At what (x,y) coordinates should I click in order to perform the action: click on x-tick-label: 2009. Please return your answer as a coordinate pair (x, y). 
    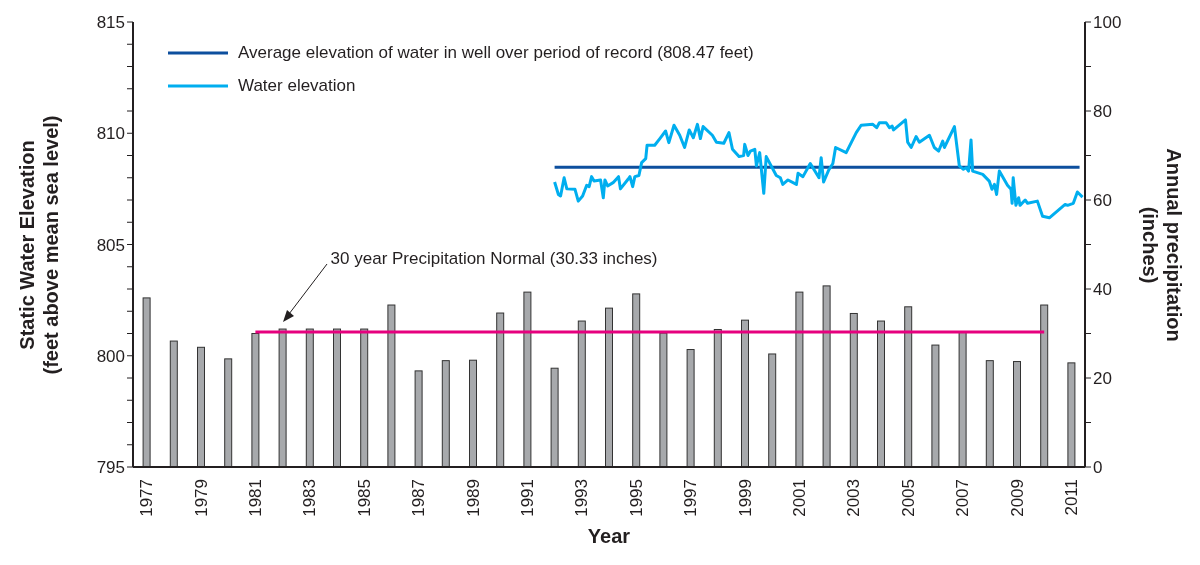
    Looking at the image, I should click on (1017, 498).